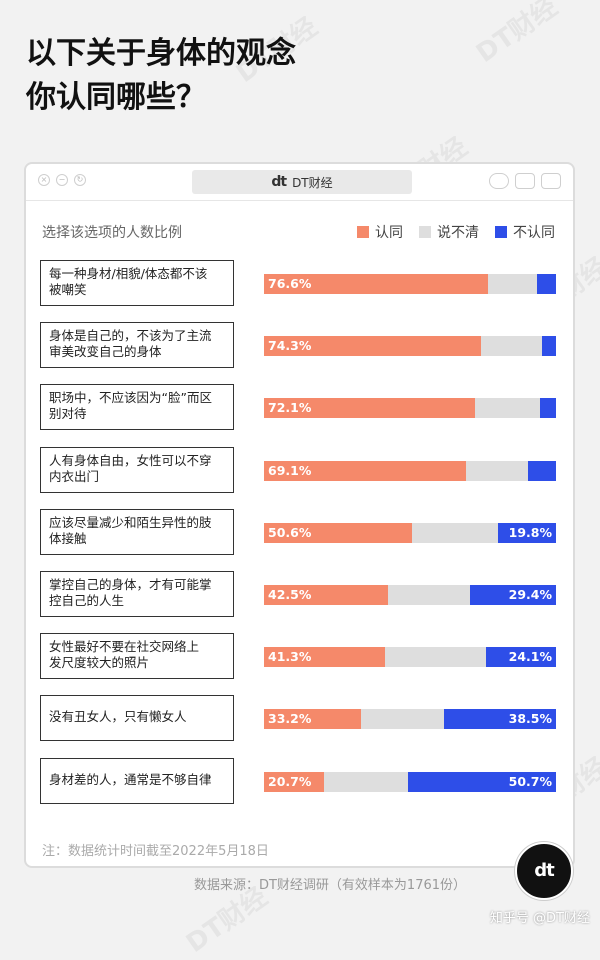  What do you see at coordinates (290, 718) in the screenshot?
I see `data-label: 33.2%` at bounding box center [290, 718].